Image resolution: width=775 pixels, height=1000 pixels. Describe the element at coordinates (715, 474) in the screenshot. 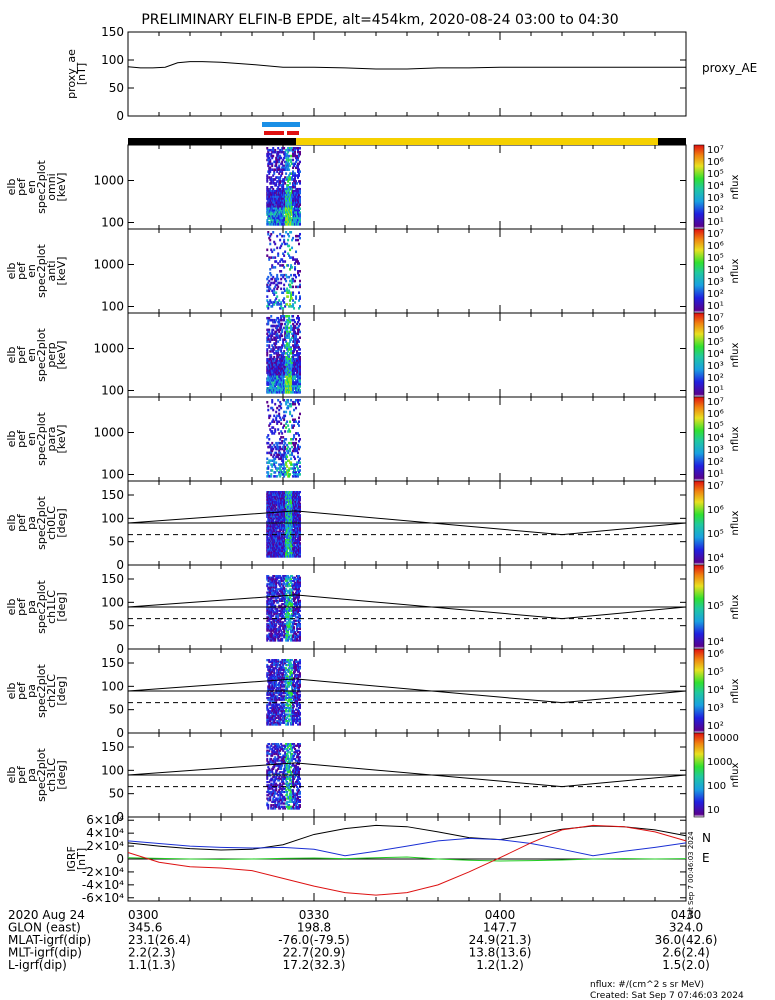

I see `colorbar-tick-label: 10¹` at that location.